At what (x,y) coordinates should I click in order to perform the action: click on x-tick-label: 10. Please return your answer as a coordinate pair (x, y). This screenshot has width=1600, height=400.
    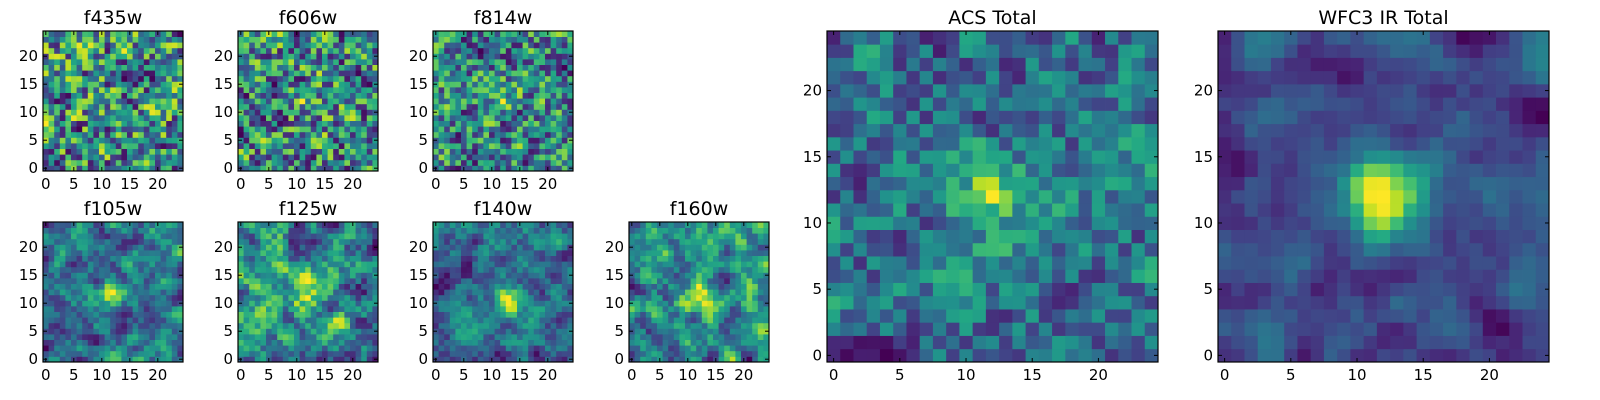
    Looking at the image, I should click on (101, 184).